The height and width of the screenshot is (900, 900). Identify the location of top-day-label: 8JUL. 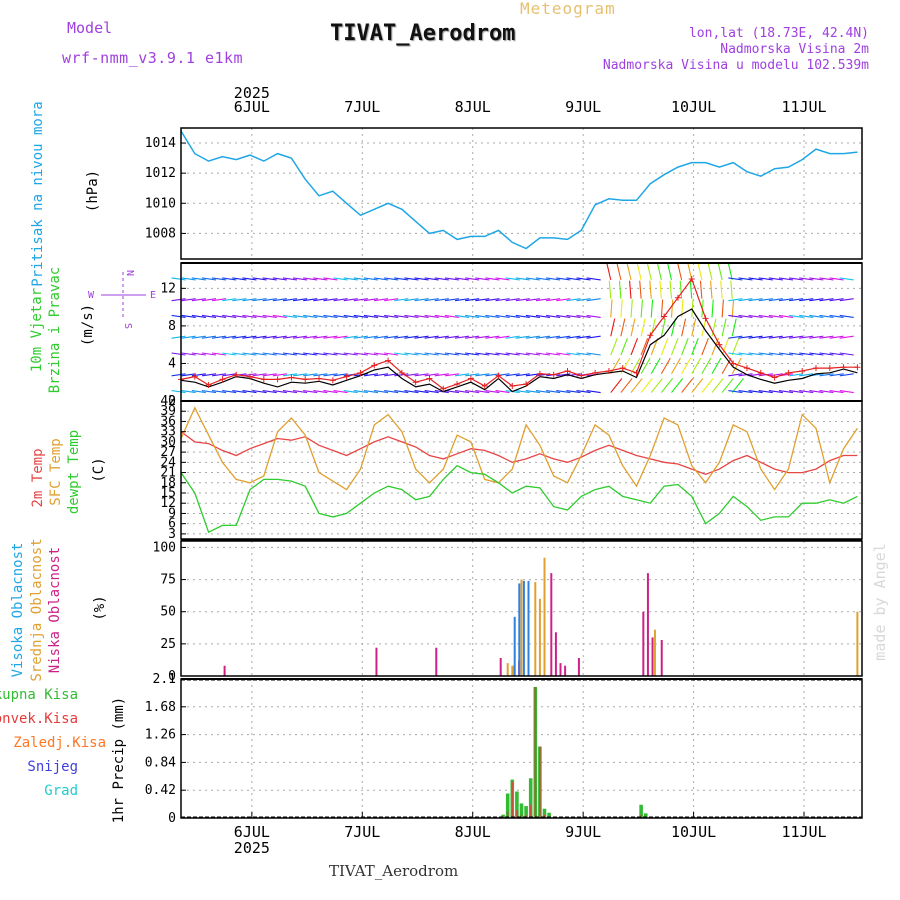
(473, 107).